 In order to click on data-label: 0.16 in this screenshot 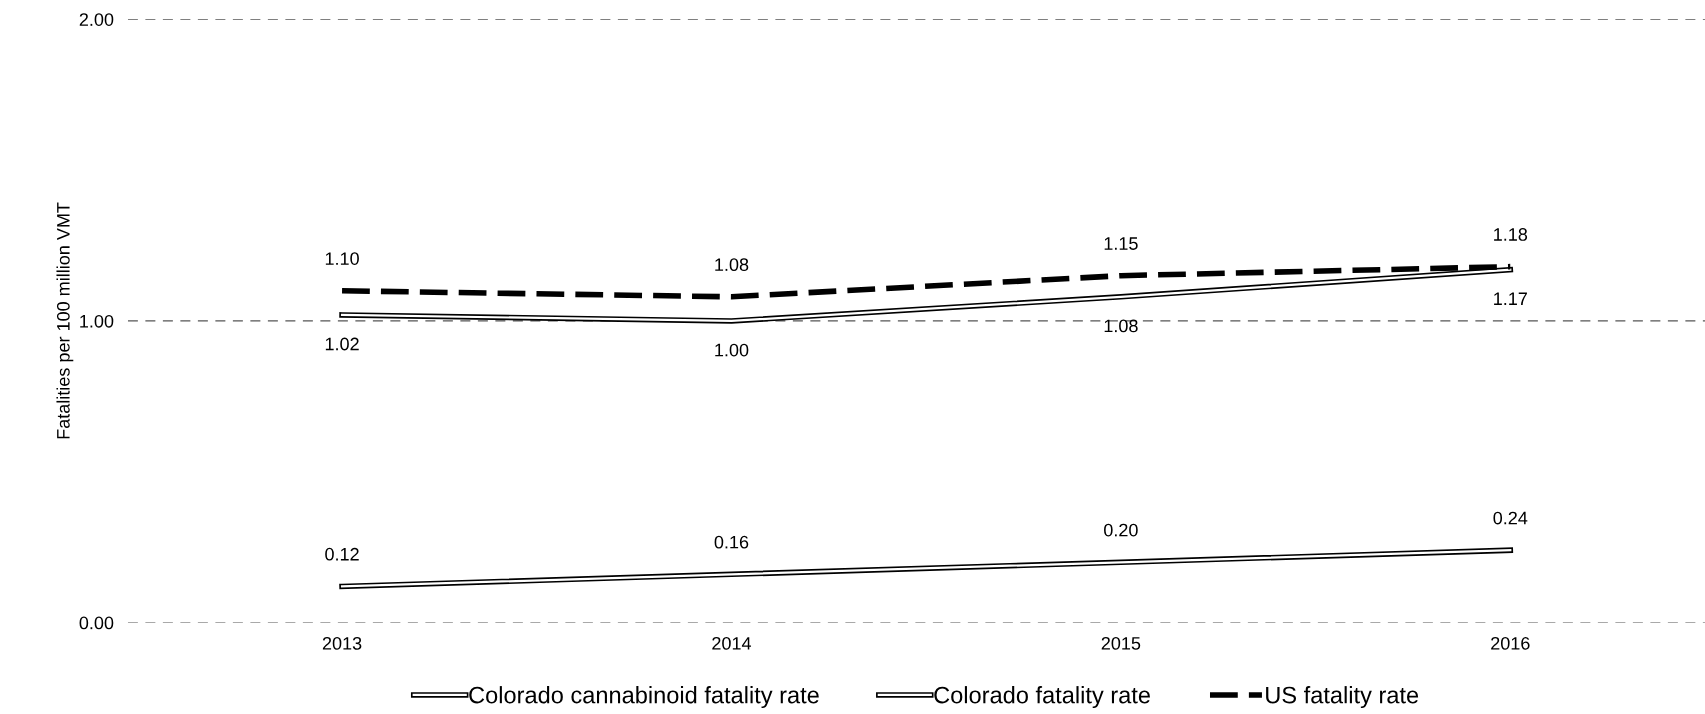, I will do `click(731, 542)`.